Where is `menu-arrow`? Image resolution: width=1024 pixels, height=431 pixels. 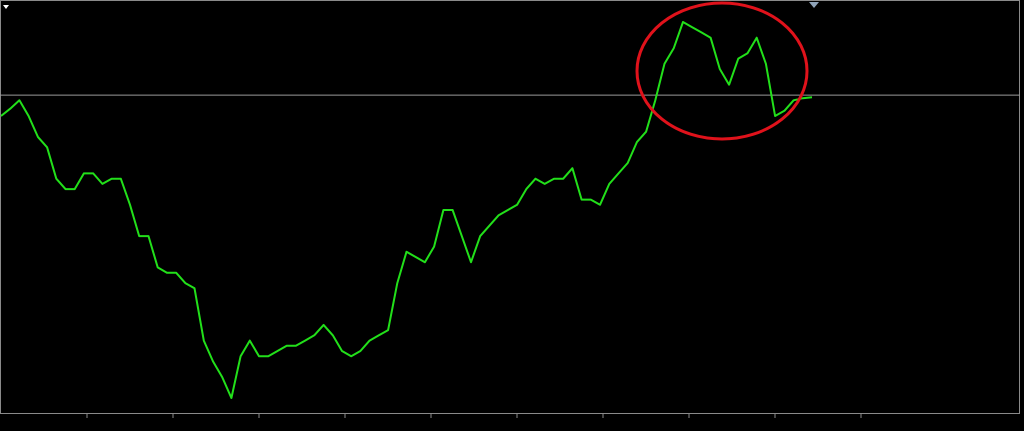
menu-arrow is located at coordinates (6, 7).